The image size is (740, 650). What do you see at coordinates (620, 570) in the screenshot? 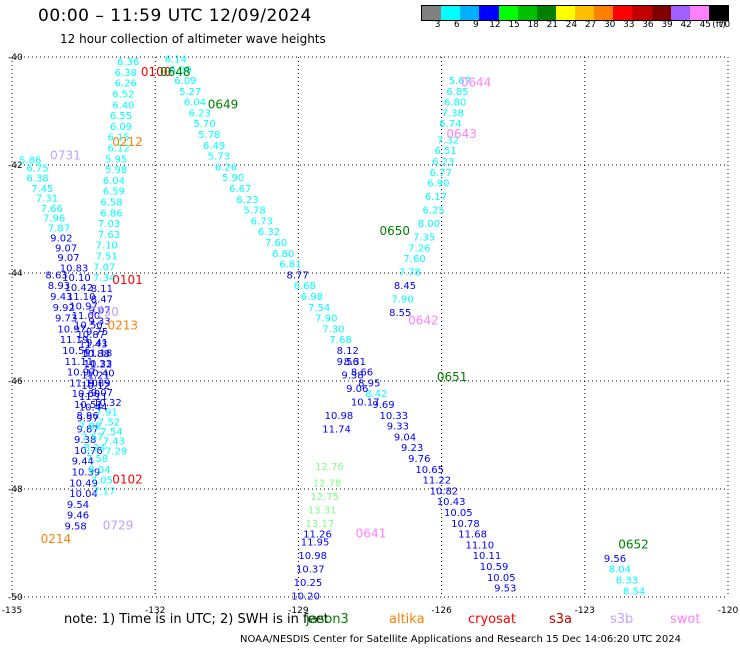
I see `swh-value: 8.04` at bounding box center [620, 570].